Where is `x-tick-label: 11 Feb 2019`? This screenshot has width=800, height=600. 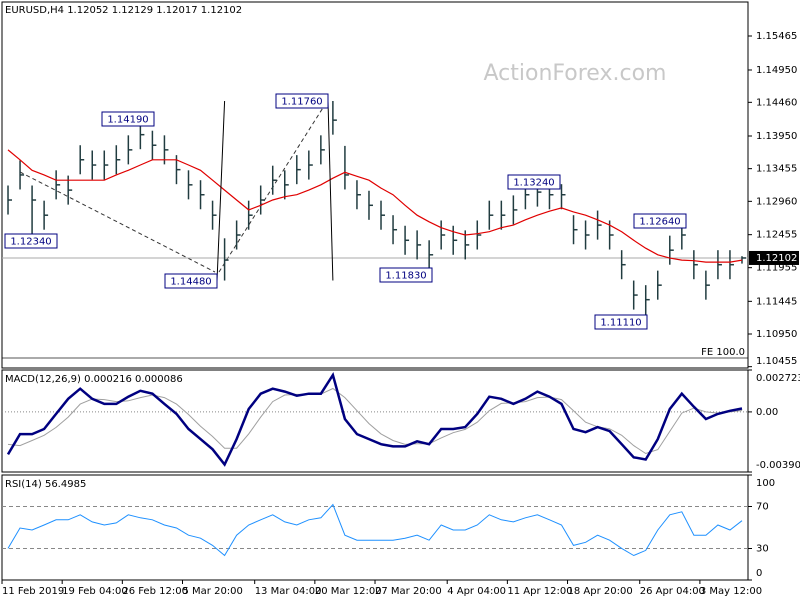 x-tick-label: 11 Feb 2019 is located at coordinates (33, 591).